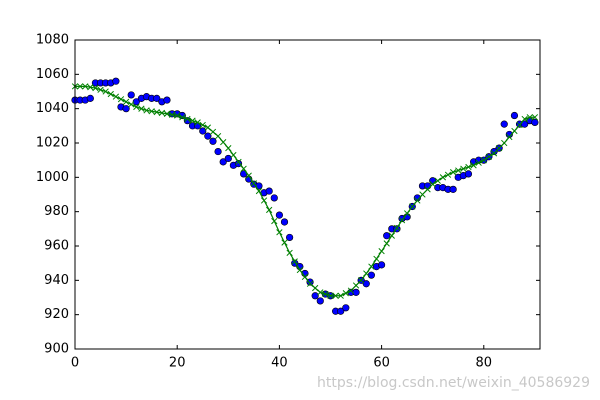 Image resolution: width=600 pixels, height=400 pixels. Describe the element at coordinates (381, 363) in the screenshot. I see `x-tick-label: 60` at that location.